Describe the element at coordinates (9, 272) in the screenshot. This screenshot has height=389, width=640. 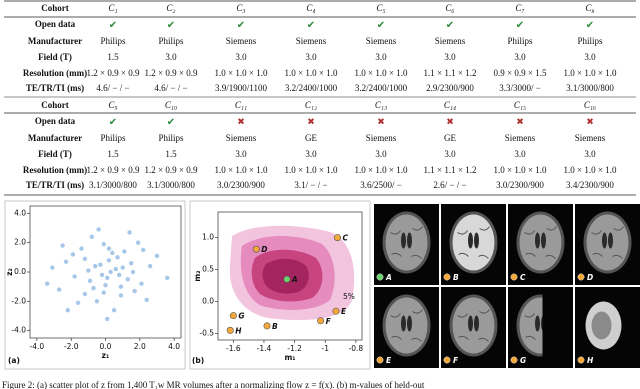
I see `y-axis-label: z₂` at that location.